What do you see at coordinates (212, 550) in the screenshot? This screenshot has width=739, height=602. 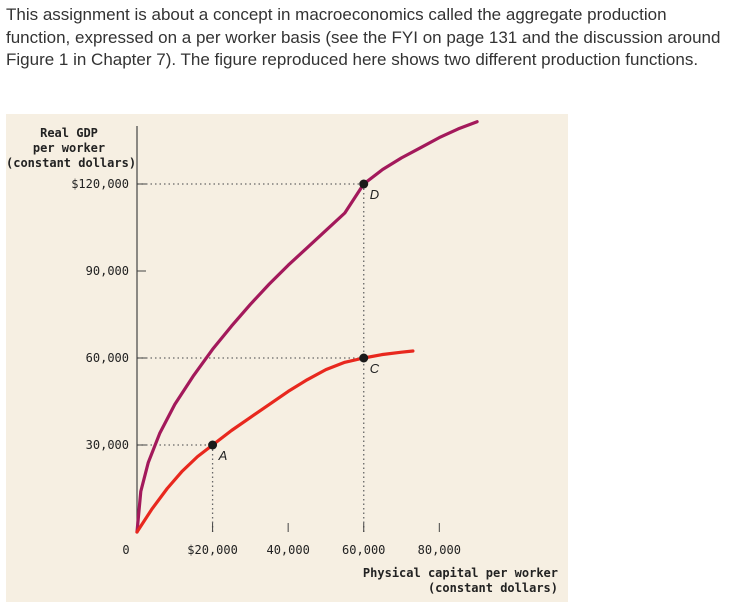 I see `x-tick-label: $20,000` at bounding box center [212, 550].